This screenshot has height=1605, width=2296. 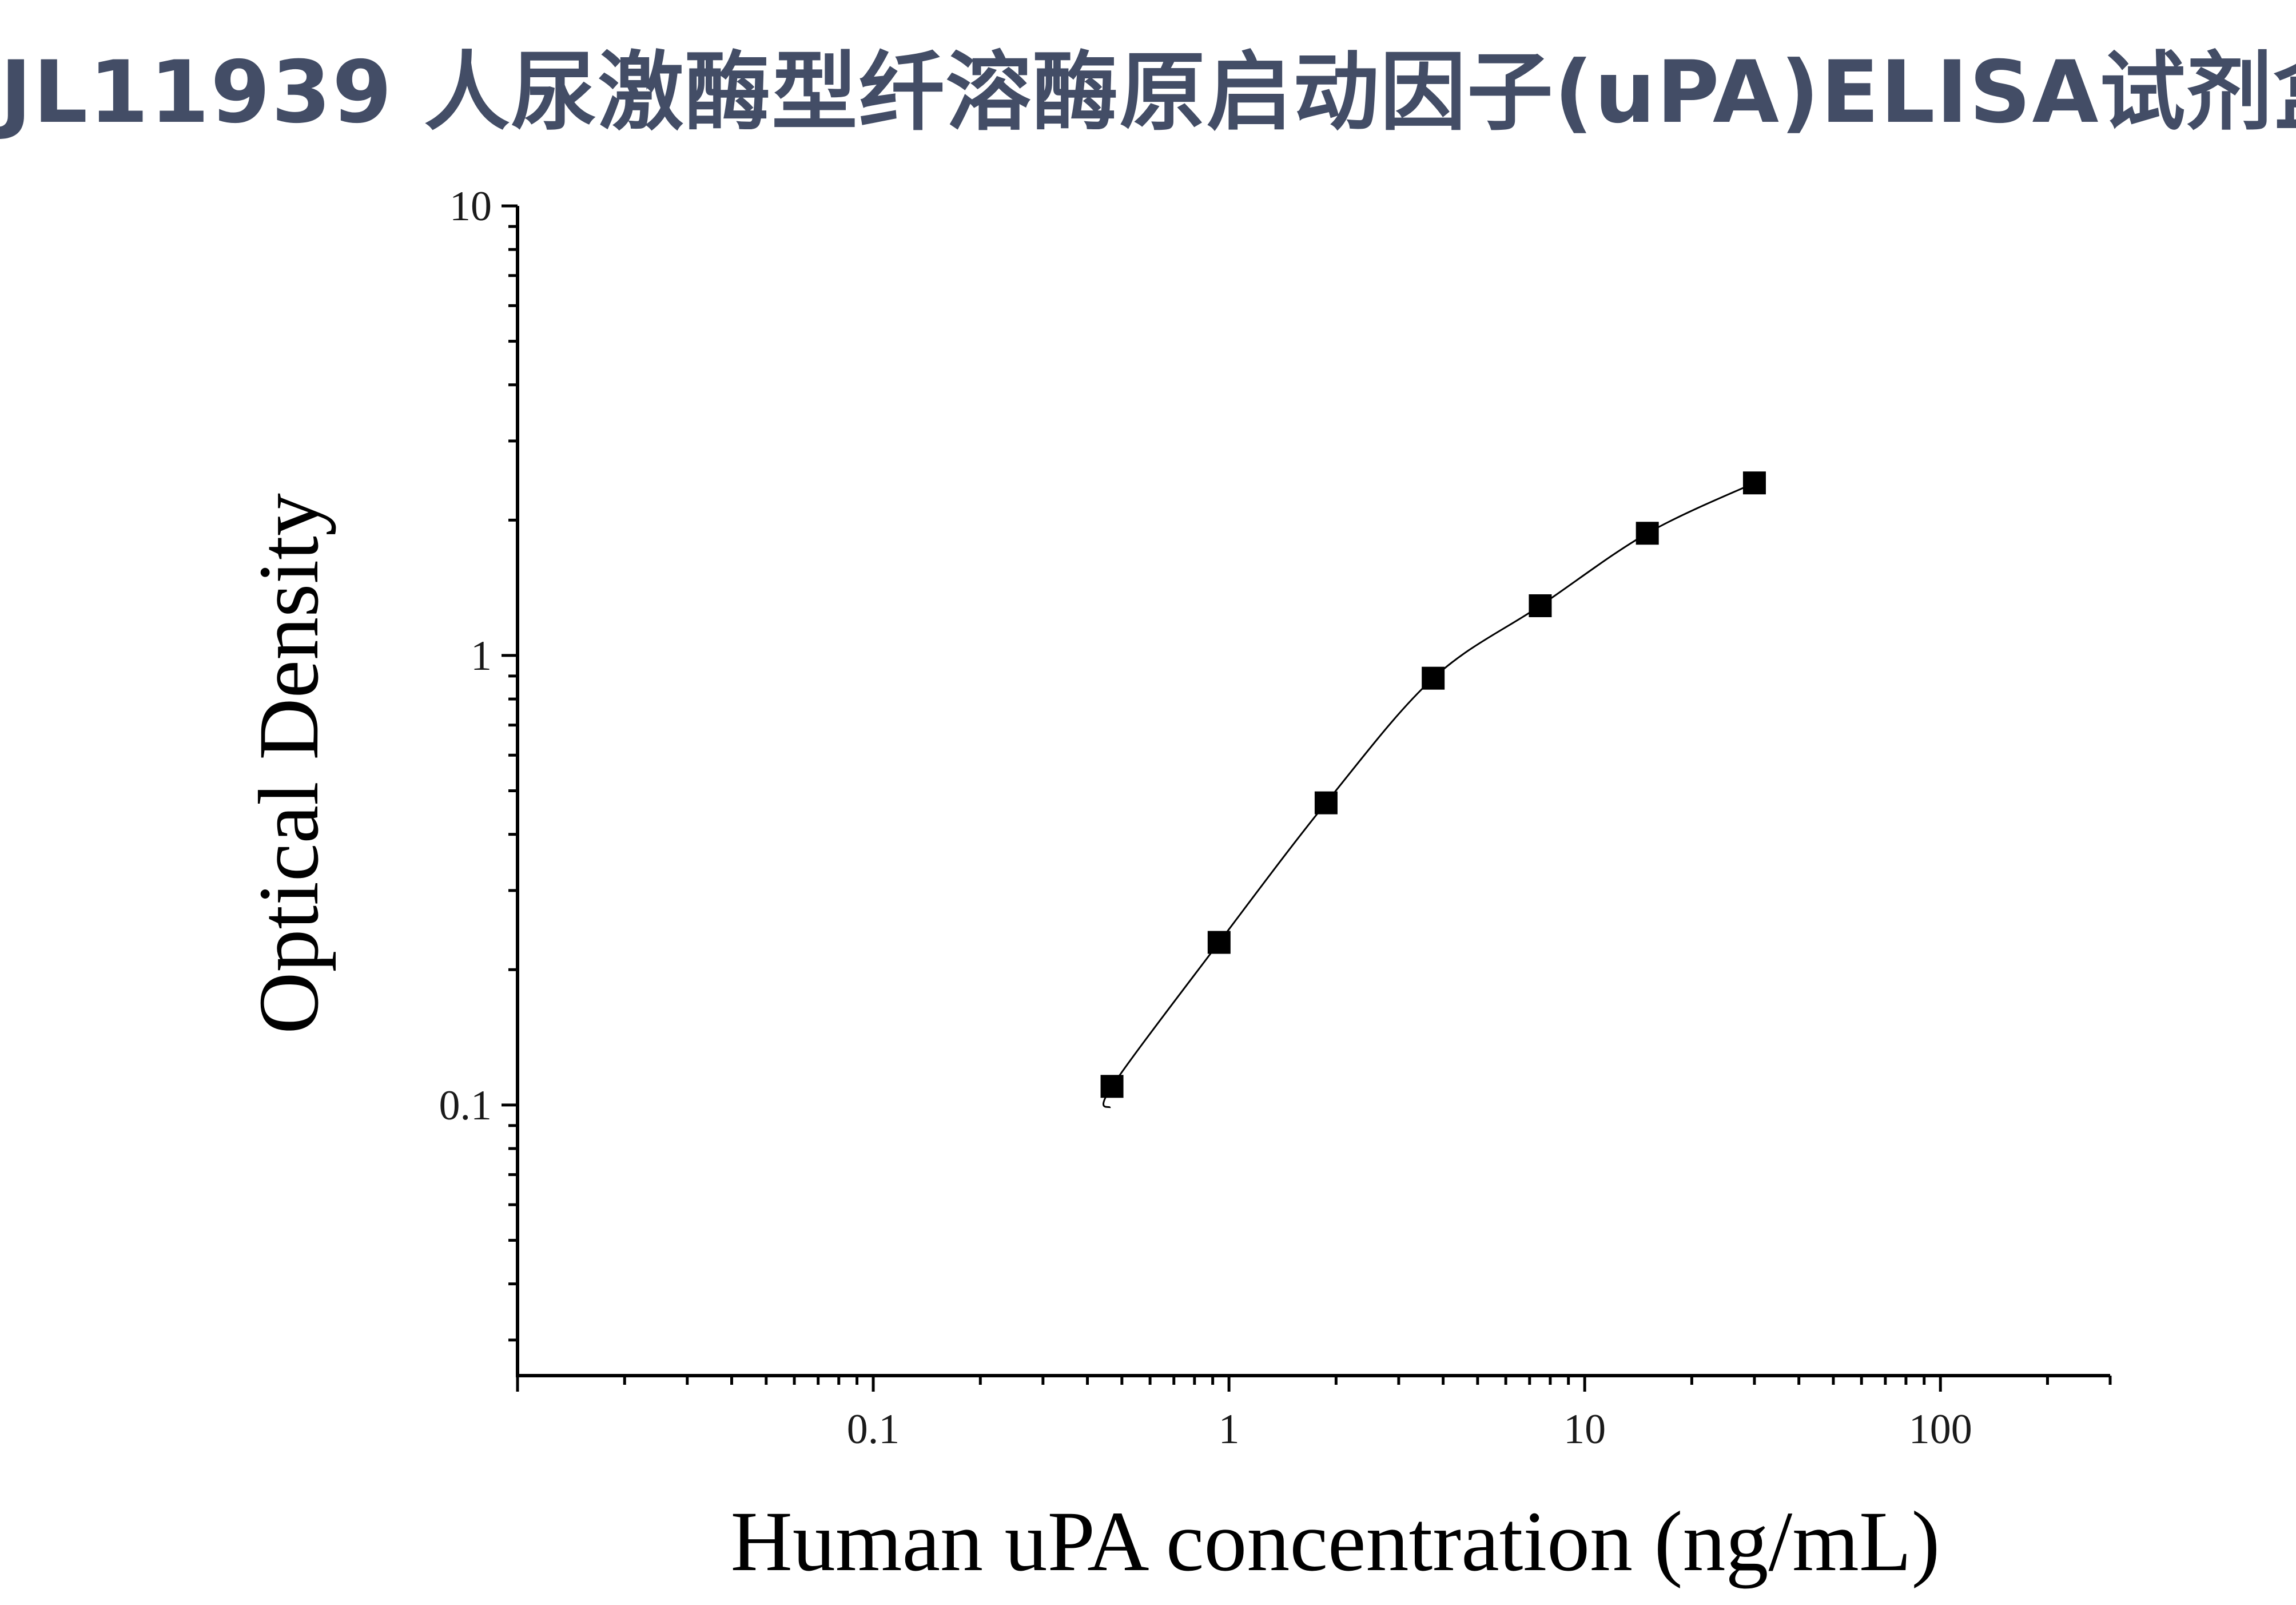 I want to click on y-tick-label: 1, so click(x=481, y=656).